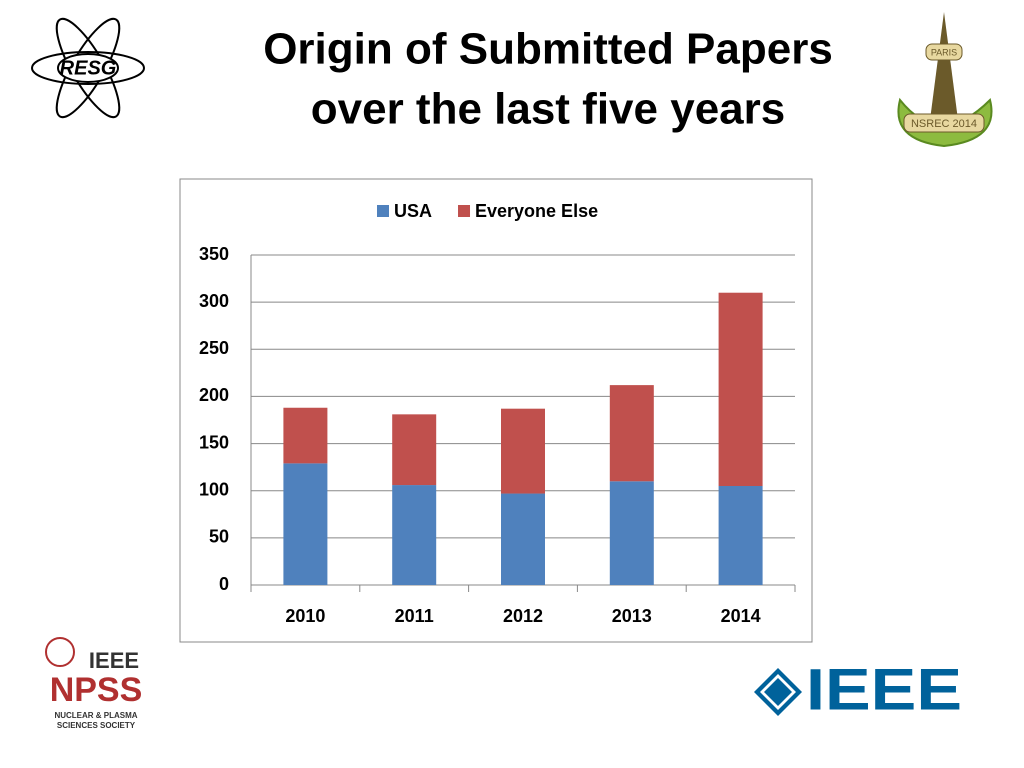 This screenshot has width=1024, height=768. Describe the element at coordinates (884, 689) in the screenshot. I see `ieee-text: IEEE` at that location.